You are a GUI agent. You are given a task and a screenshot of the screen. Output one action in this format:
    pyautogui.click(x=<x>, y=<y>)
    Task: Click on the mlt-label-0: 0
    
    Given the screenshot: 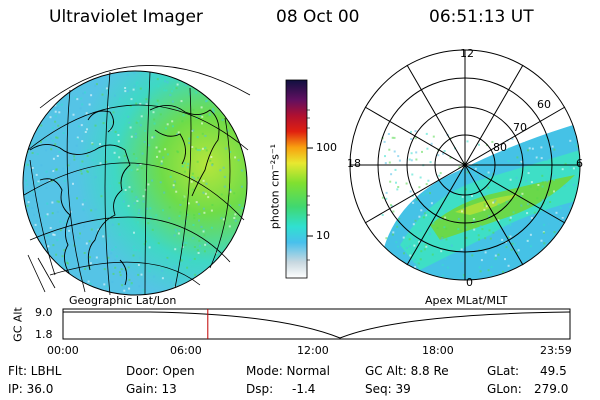 What is the action you would take?
    pyautogui.click(x=469, y=282)
    